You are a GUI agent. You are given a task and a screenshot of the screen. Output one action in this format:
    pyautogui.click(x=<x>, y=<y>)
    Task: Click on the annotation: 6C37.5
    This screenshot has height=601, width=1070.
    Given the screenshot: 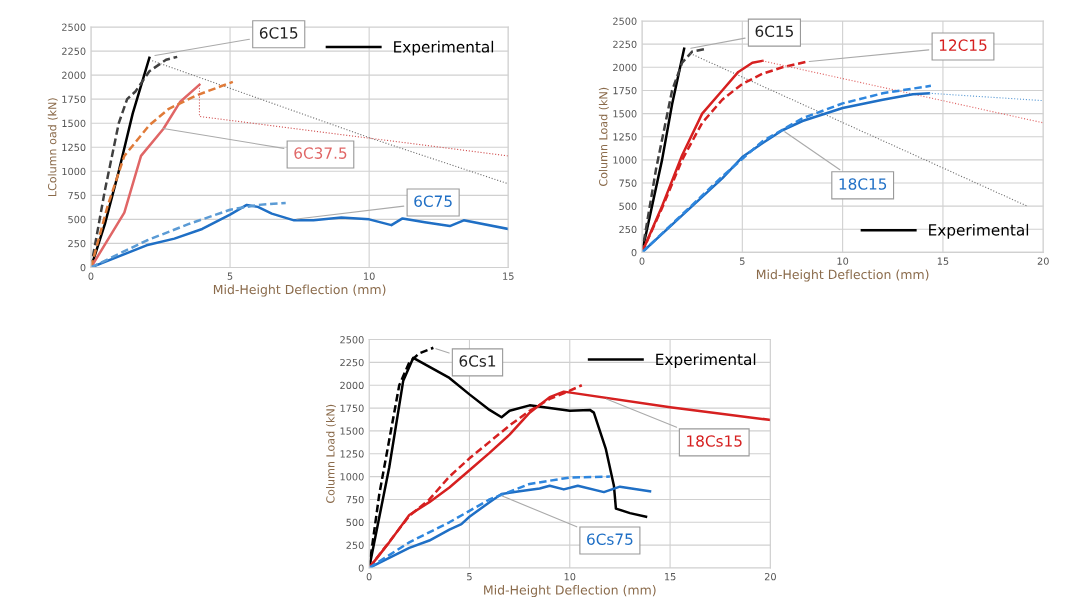 What is the action you would take?
    pyautogui.click(x=320, y=153)
    